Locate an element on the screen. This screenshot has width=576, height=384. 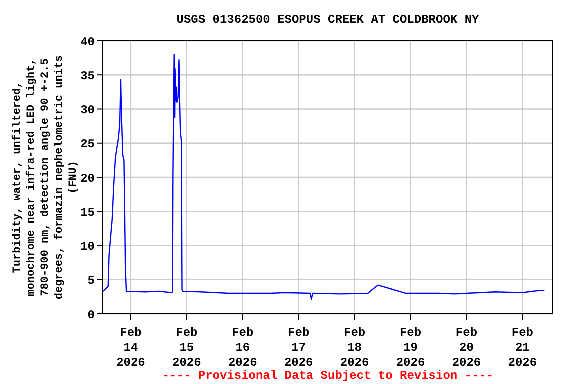
text: ---- Provisional Data Subject to Revision ---- is located at coordinates (328, 376).